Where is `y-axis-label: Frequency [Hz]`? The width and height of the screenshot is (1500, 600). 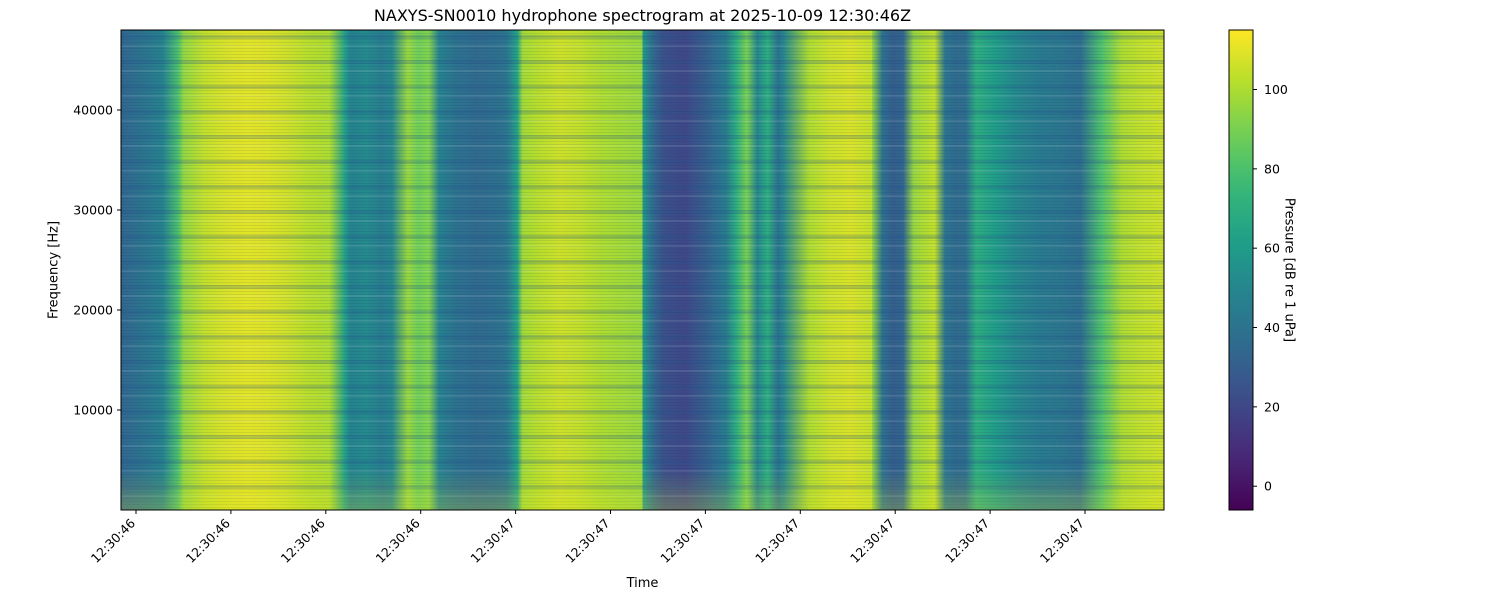 y-axis-label: Frequency [Hz] is located at coordinates (54, 270).